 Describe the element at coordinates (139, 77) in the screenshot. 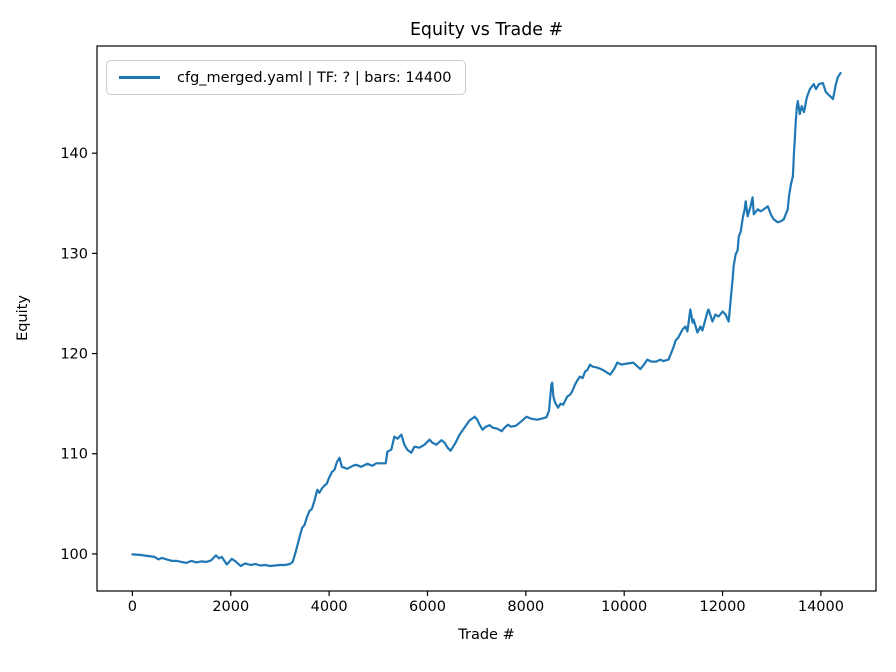

I see `legend-line-sample` at that location.